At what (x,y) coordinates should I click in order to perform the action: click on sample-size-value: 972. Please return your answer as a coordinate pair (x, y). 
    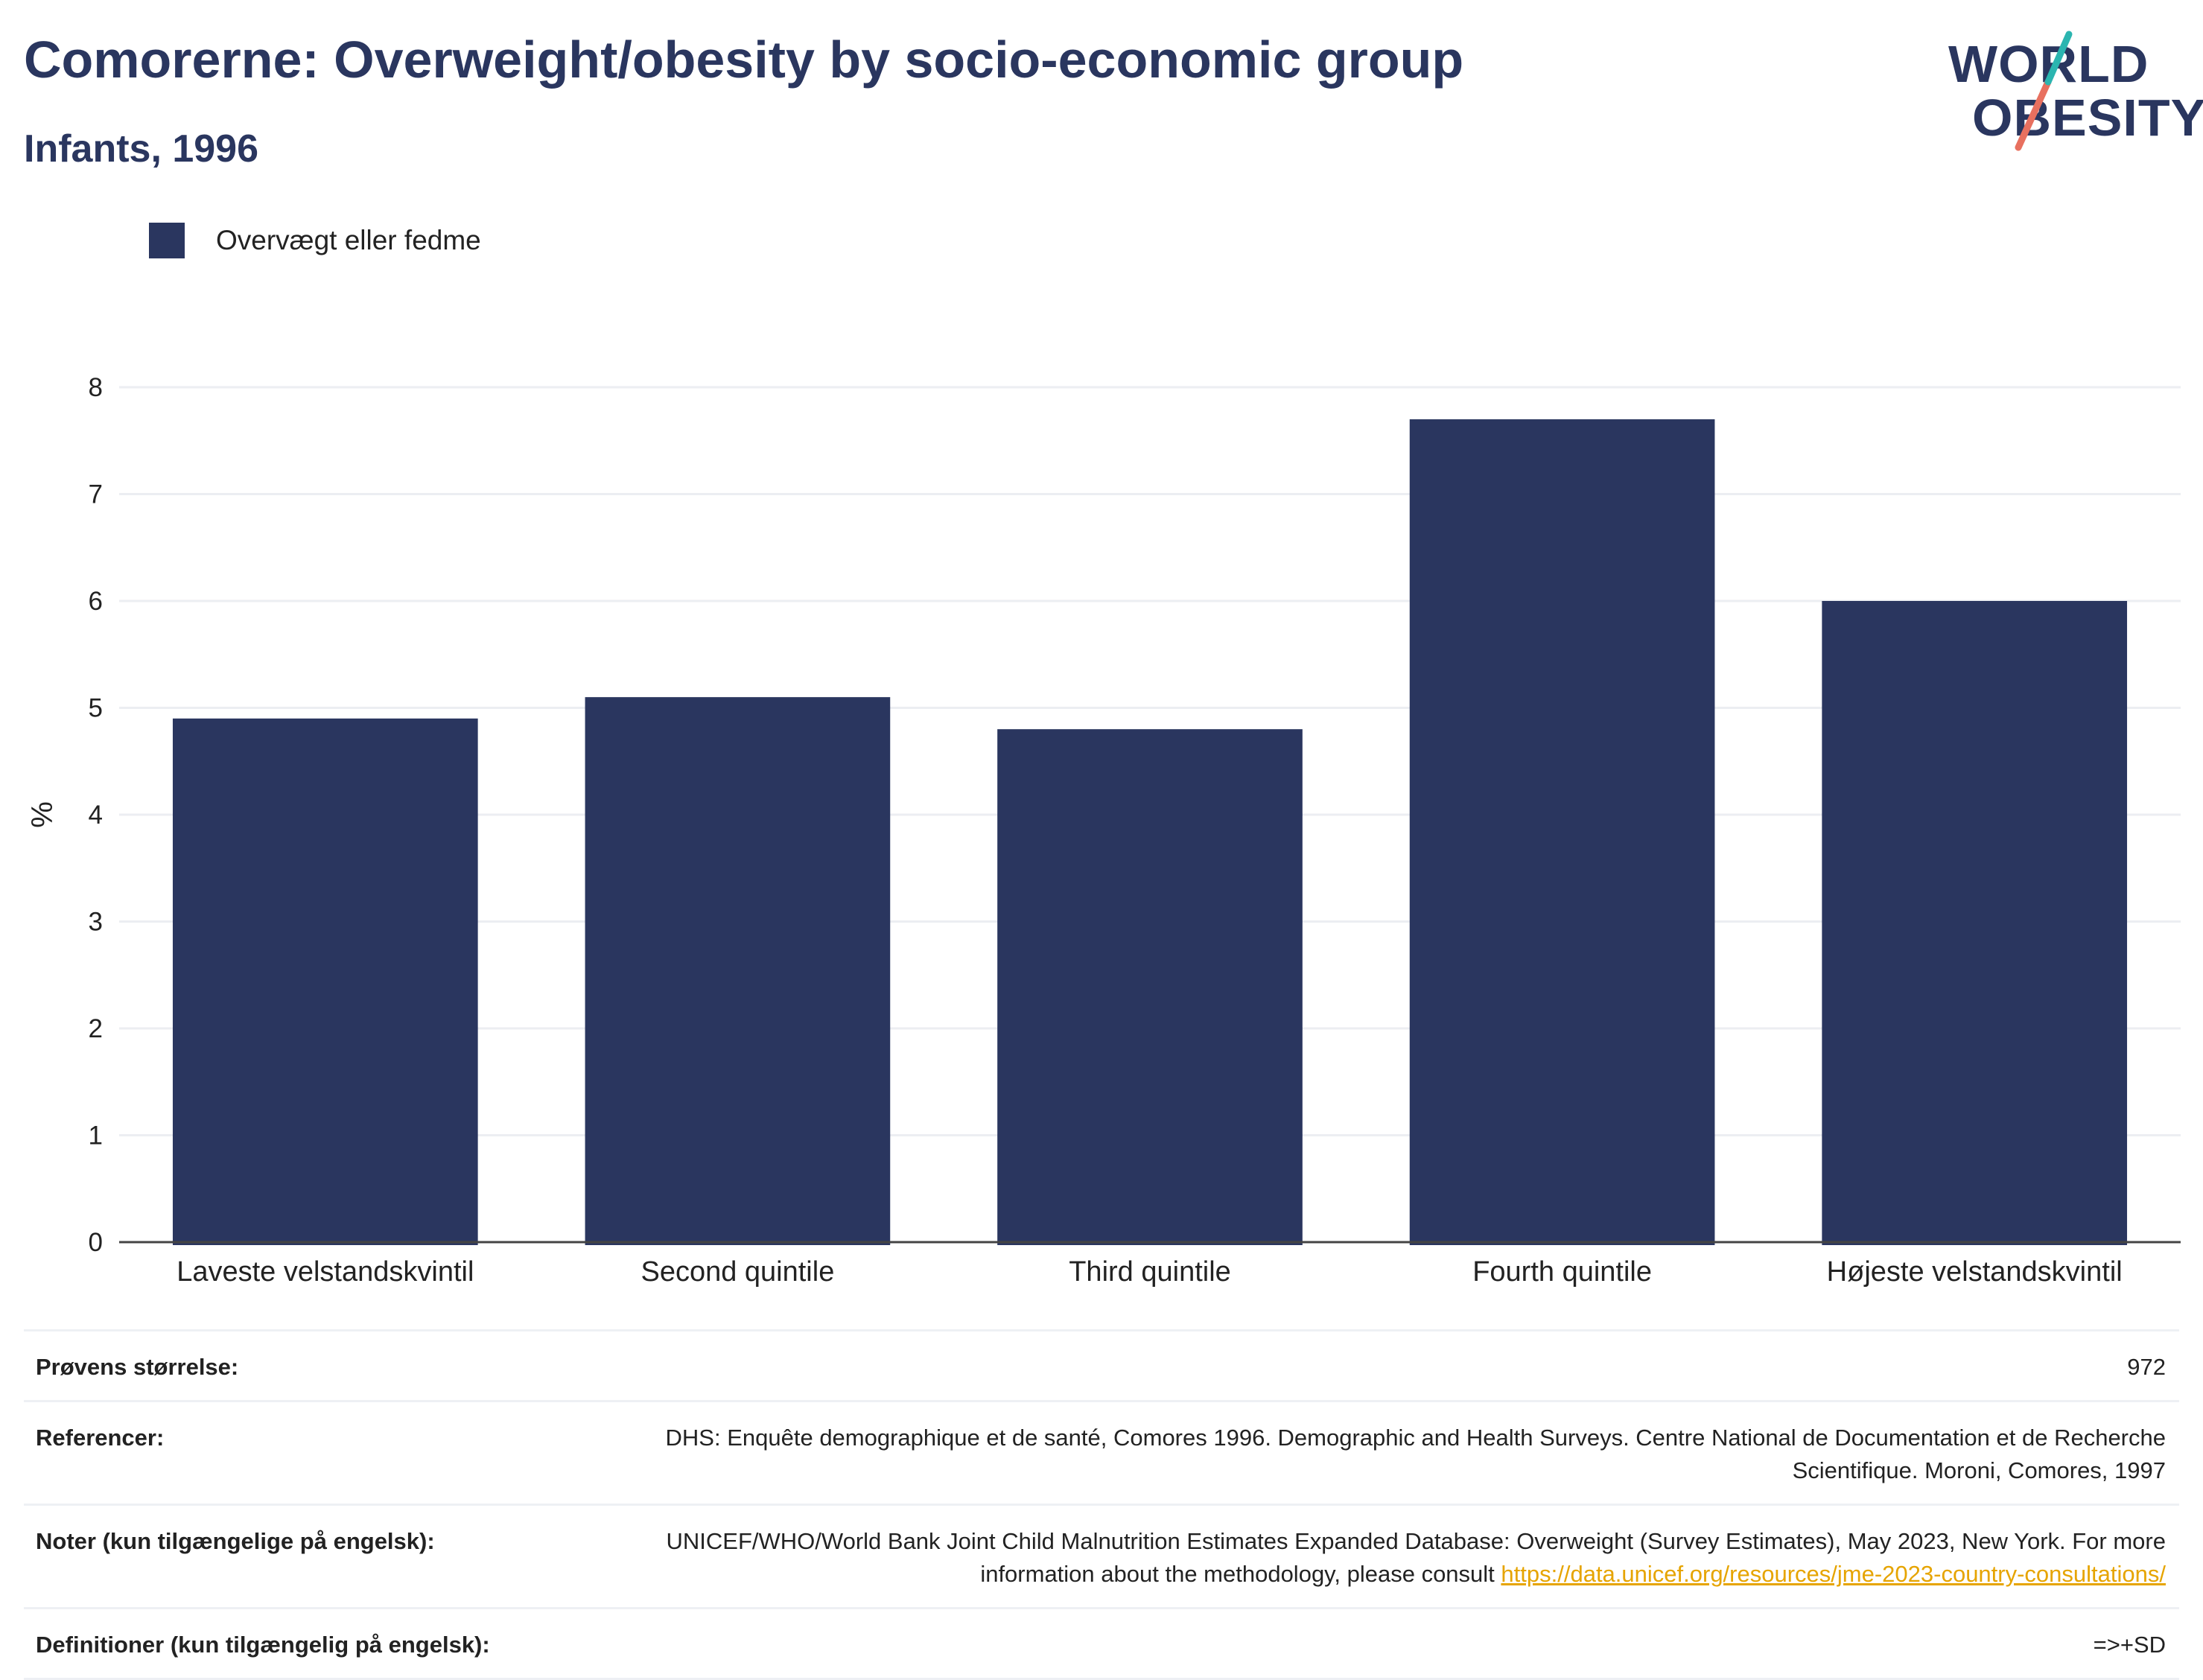
    Looking at the image, I should click on (2146, 1367).